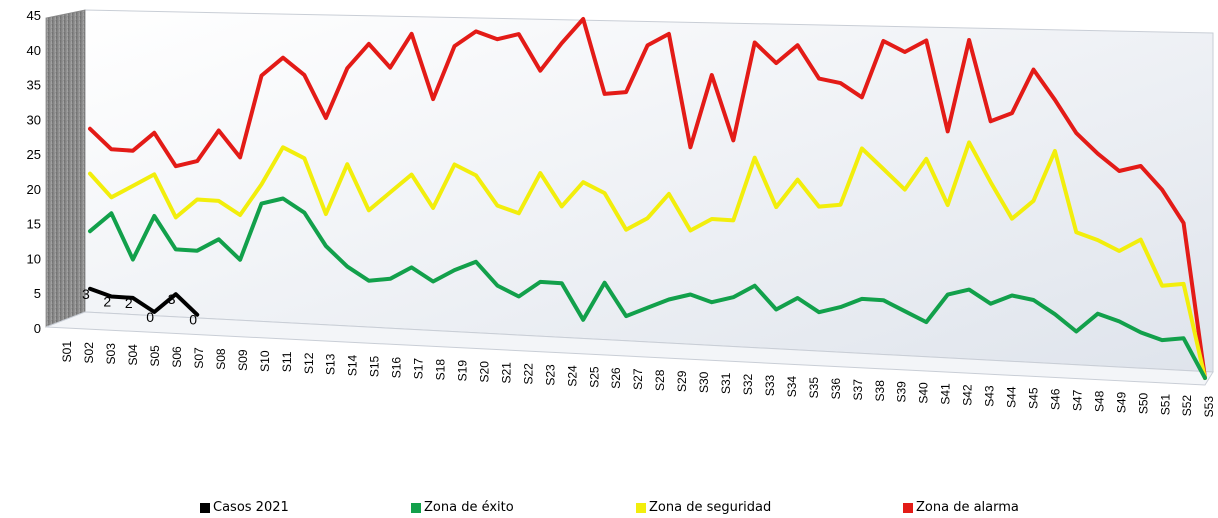 The height and width of the screenshot is (518, 1218). Describe the element at coordinates (1077, 400) in the screenshot. I see `x-tick-label: S47` at that location.